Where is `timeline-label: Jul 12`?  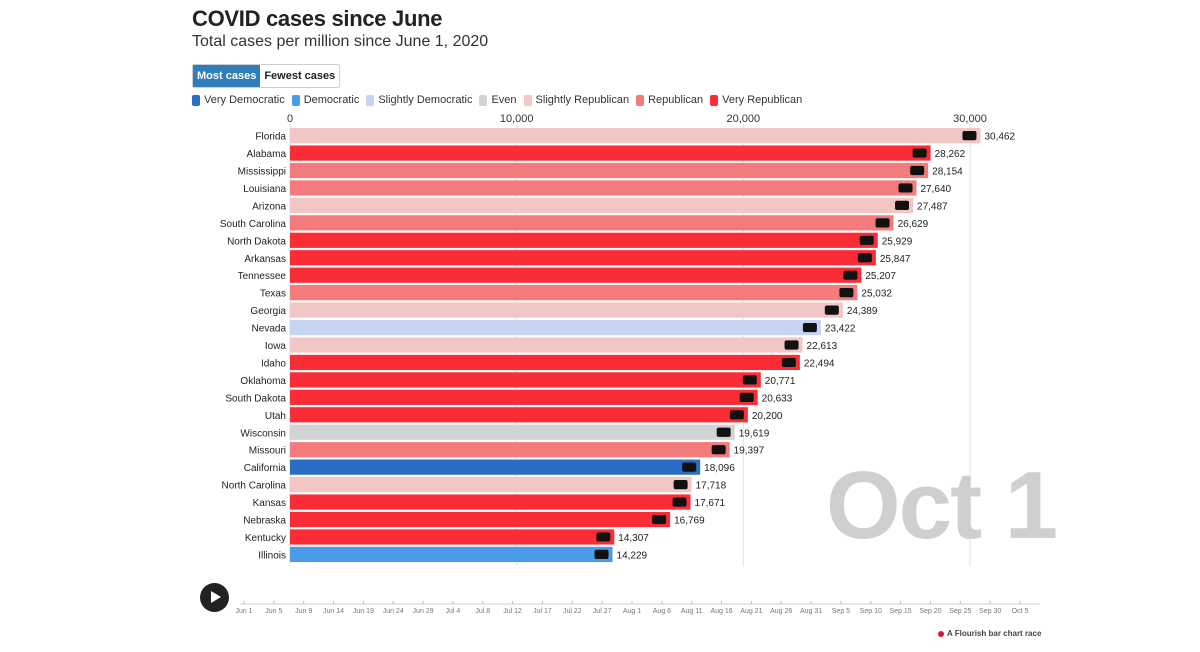
timeline-label: Jul 12 is located at coordinates (512, 611).